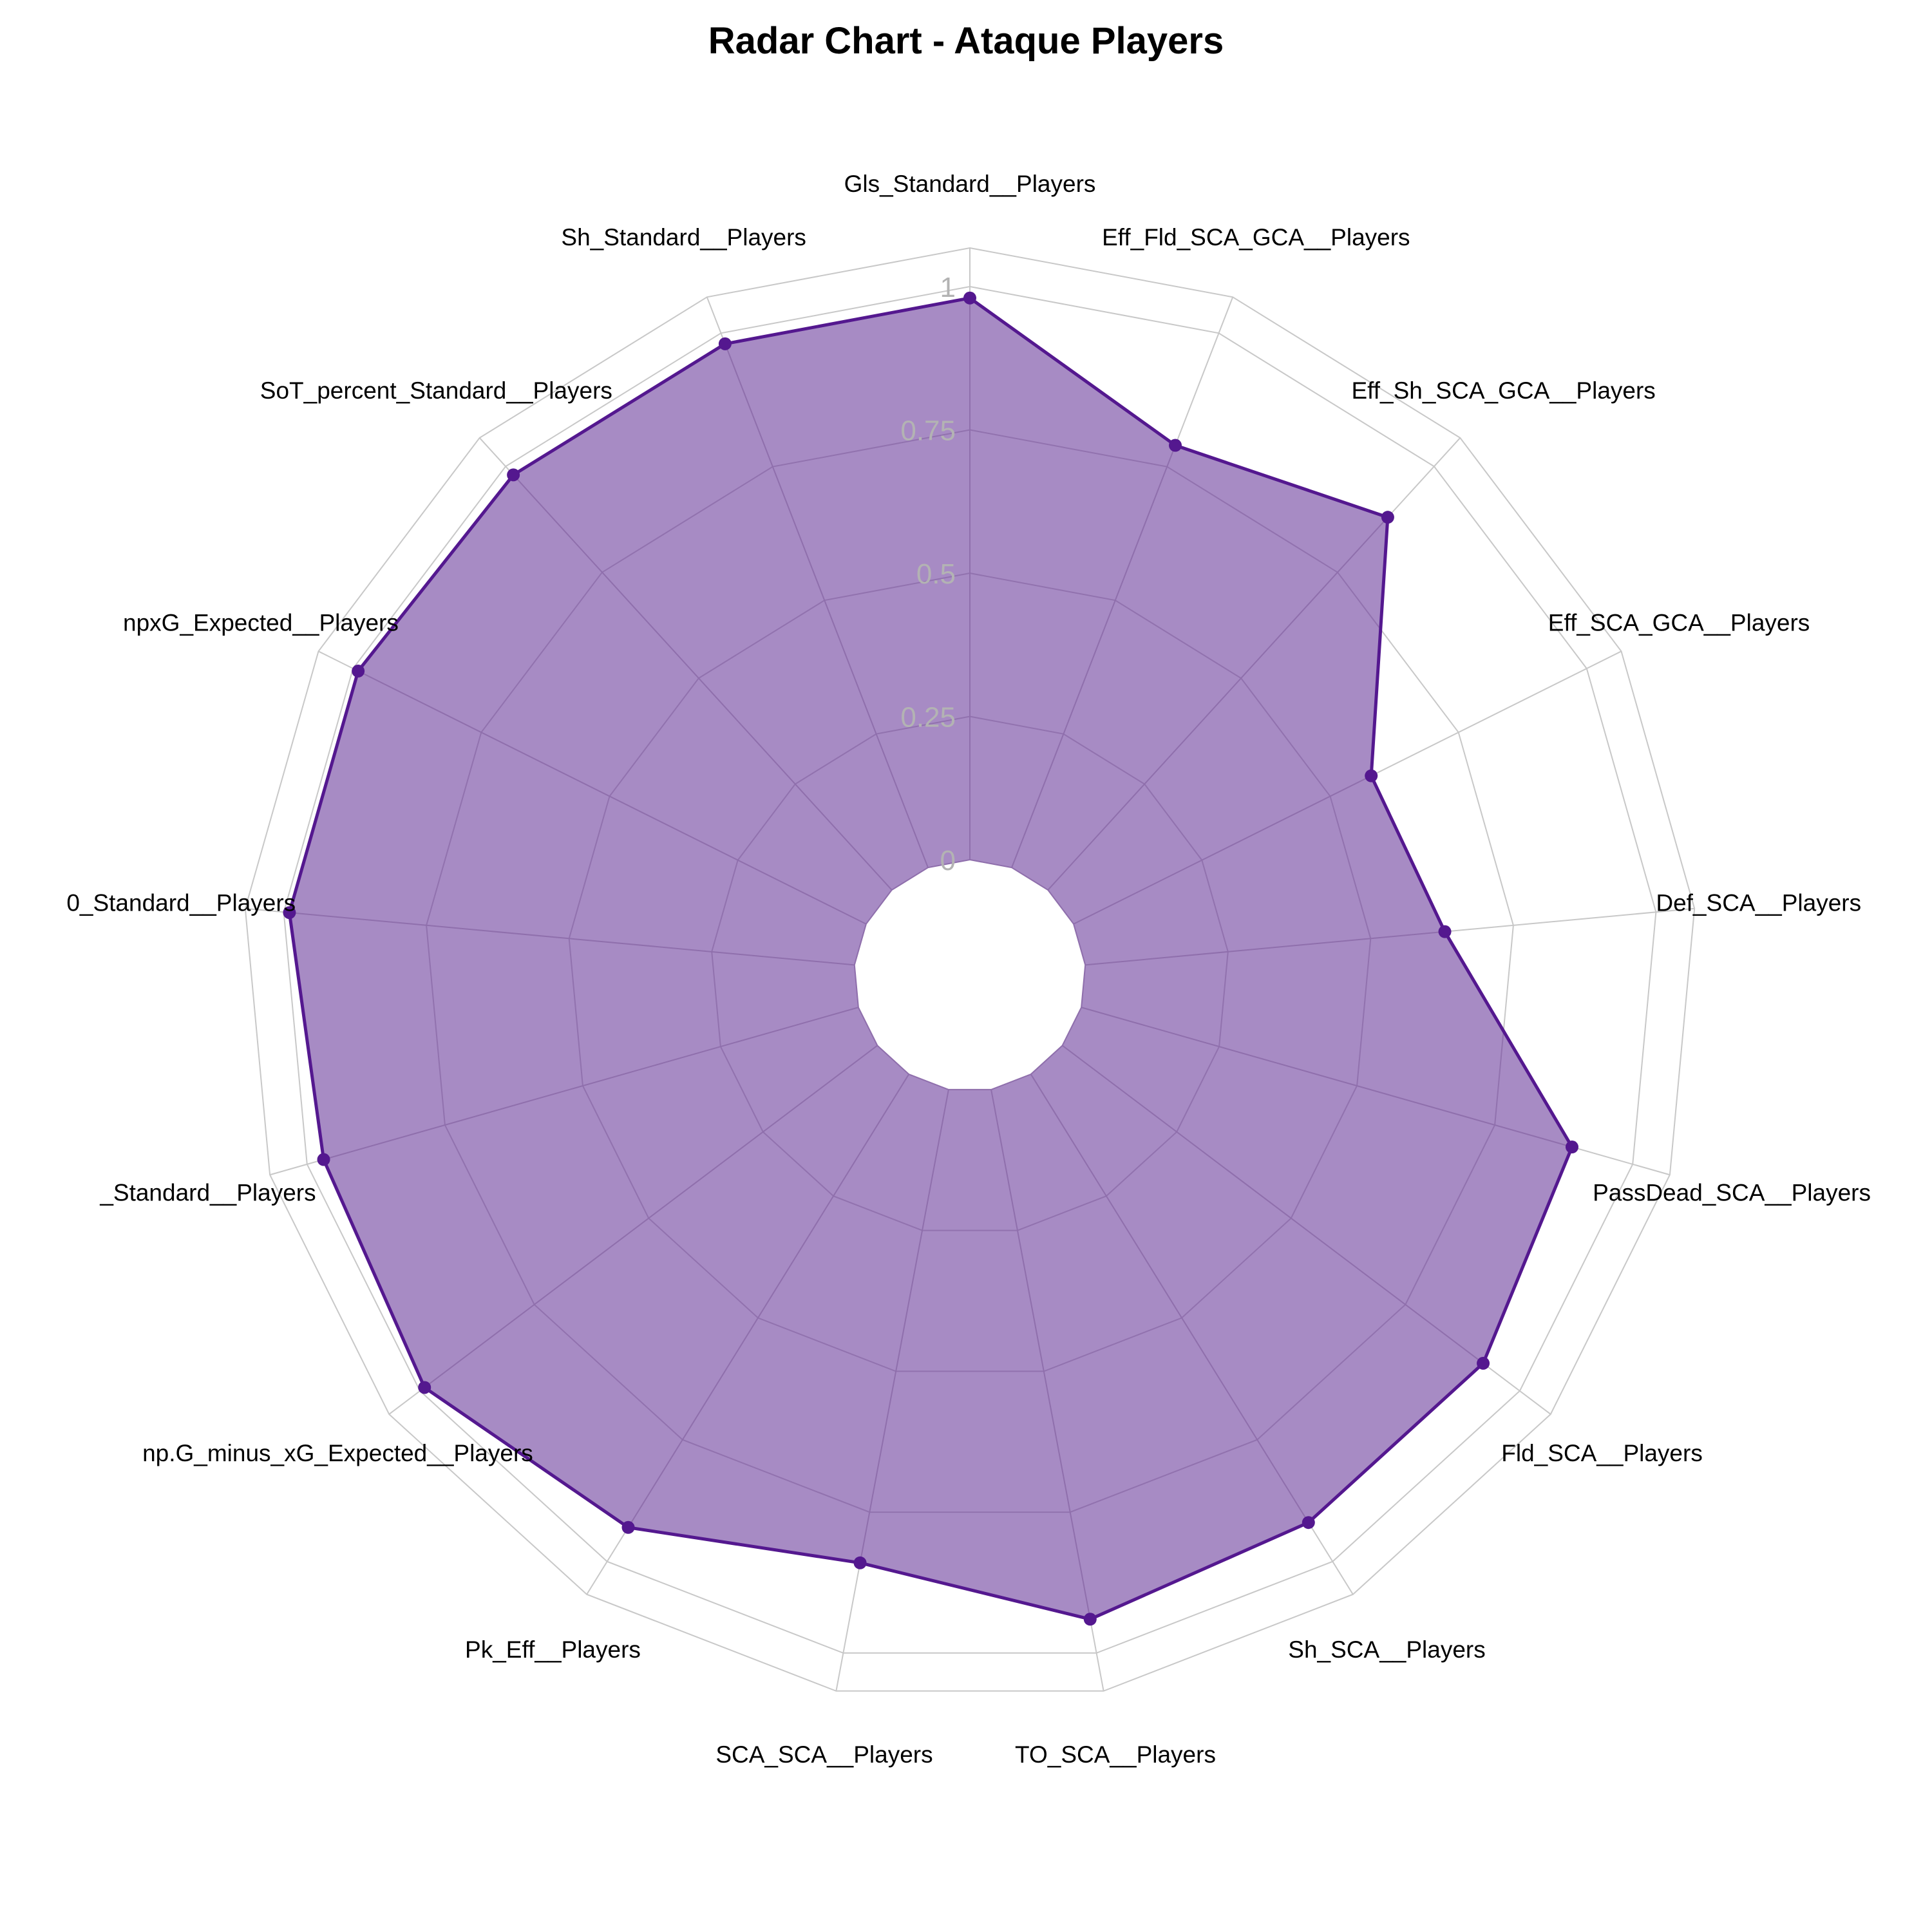  Describe the element at coordinates (1256, 238) in the screenshot. I see `axis-label: Eff_Fld_SCA_GCA__Players` at that location.